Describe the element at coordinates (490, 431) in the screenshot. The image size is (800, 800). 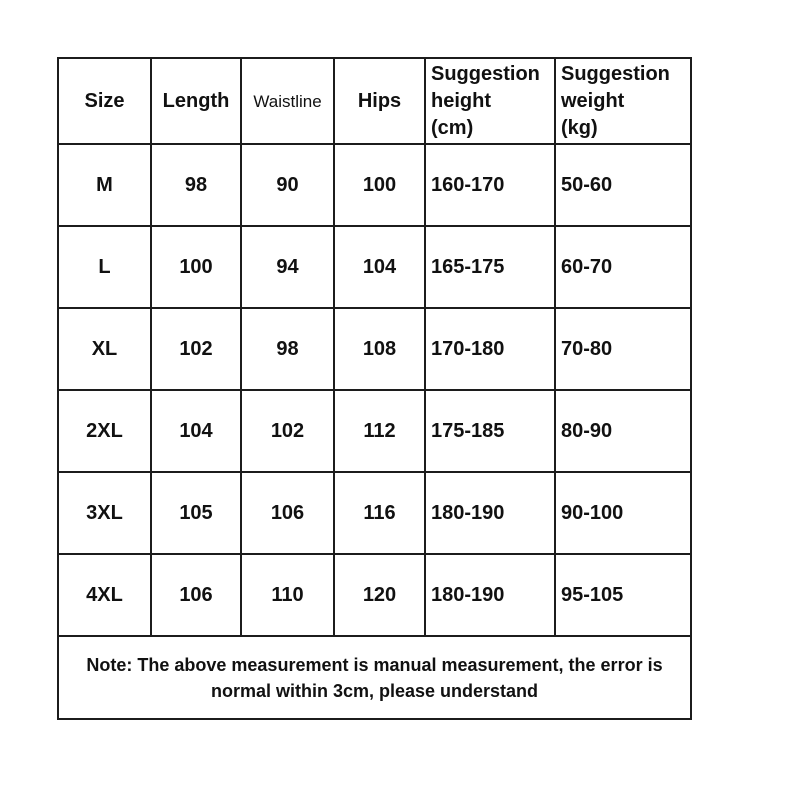
I see `cell-suggestion-height: 175-185` at that location.